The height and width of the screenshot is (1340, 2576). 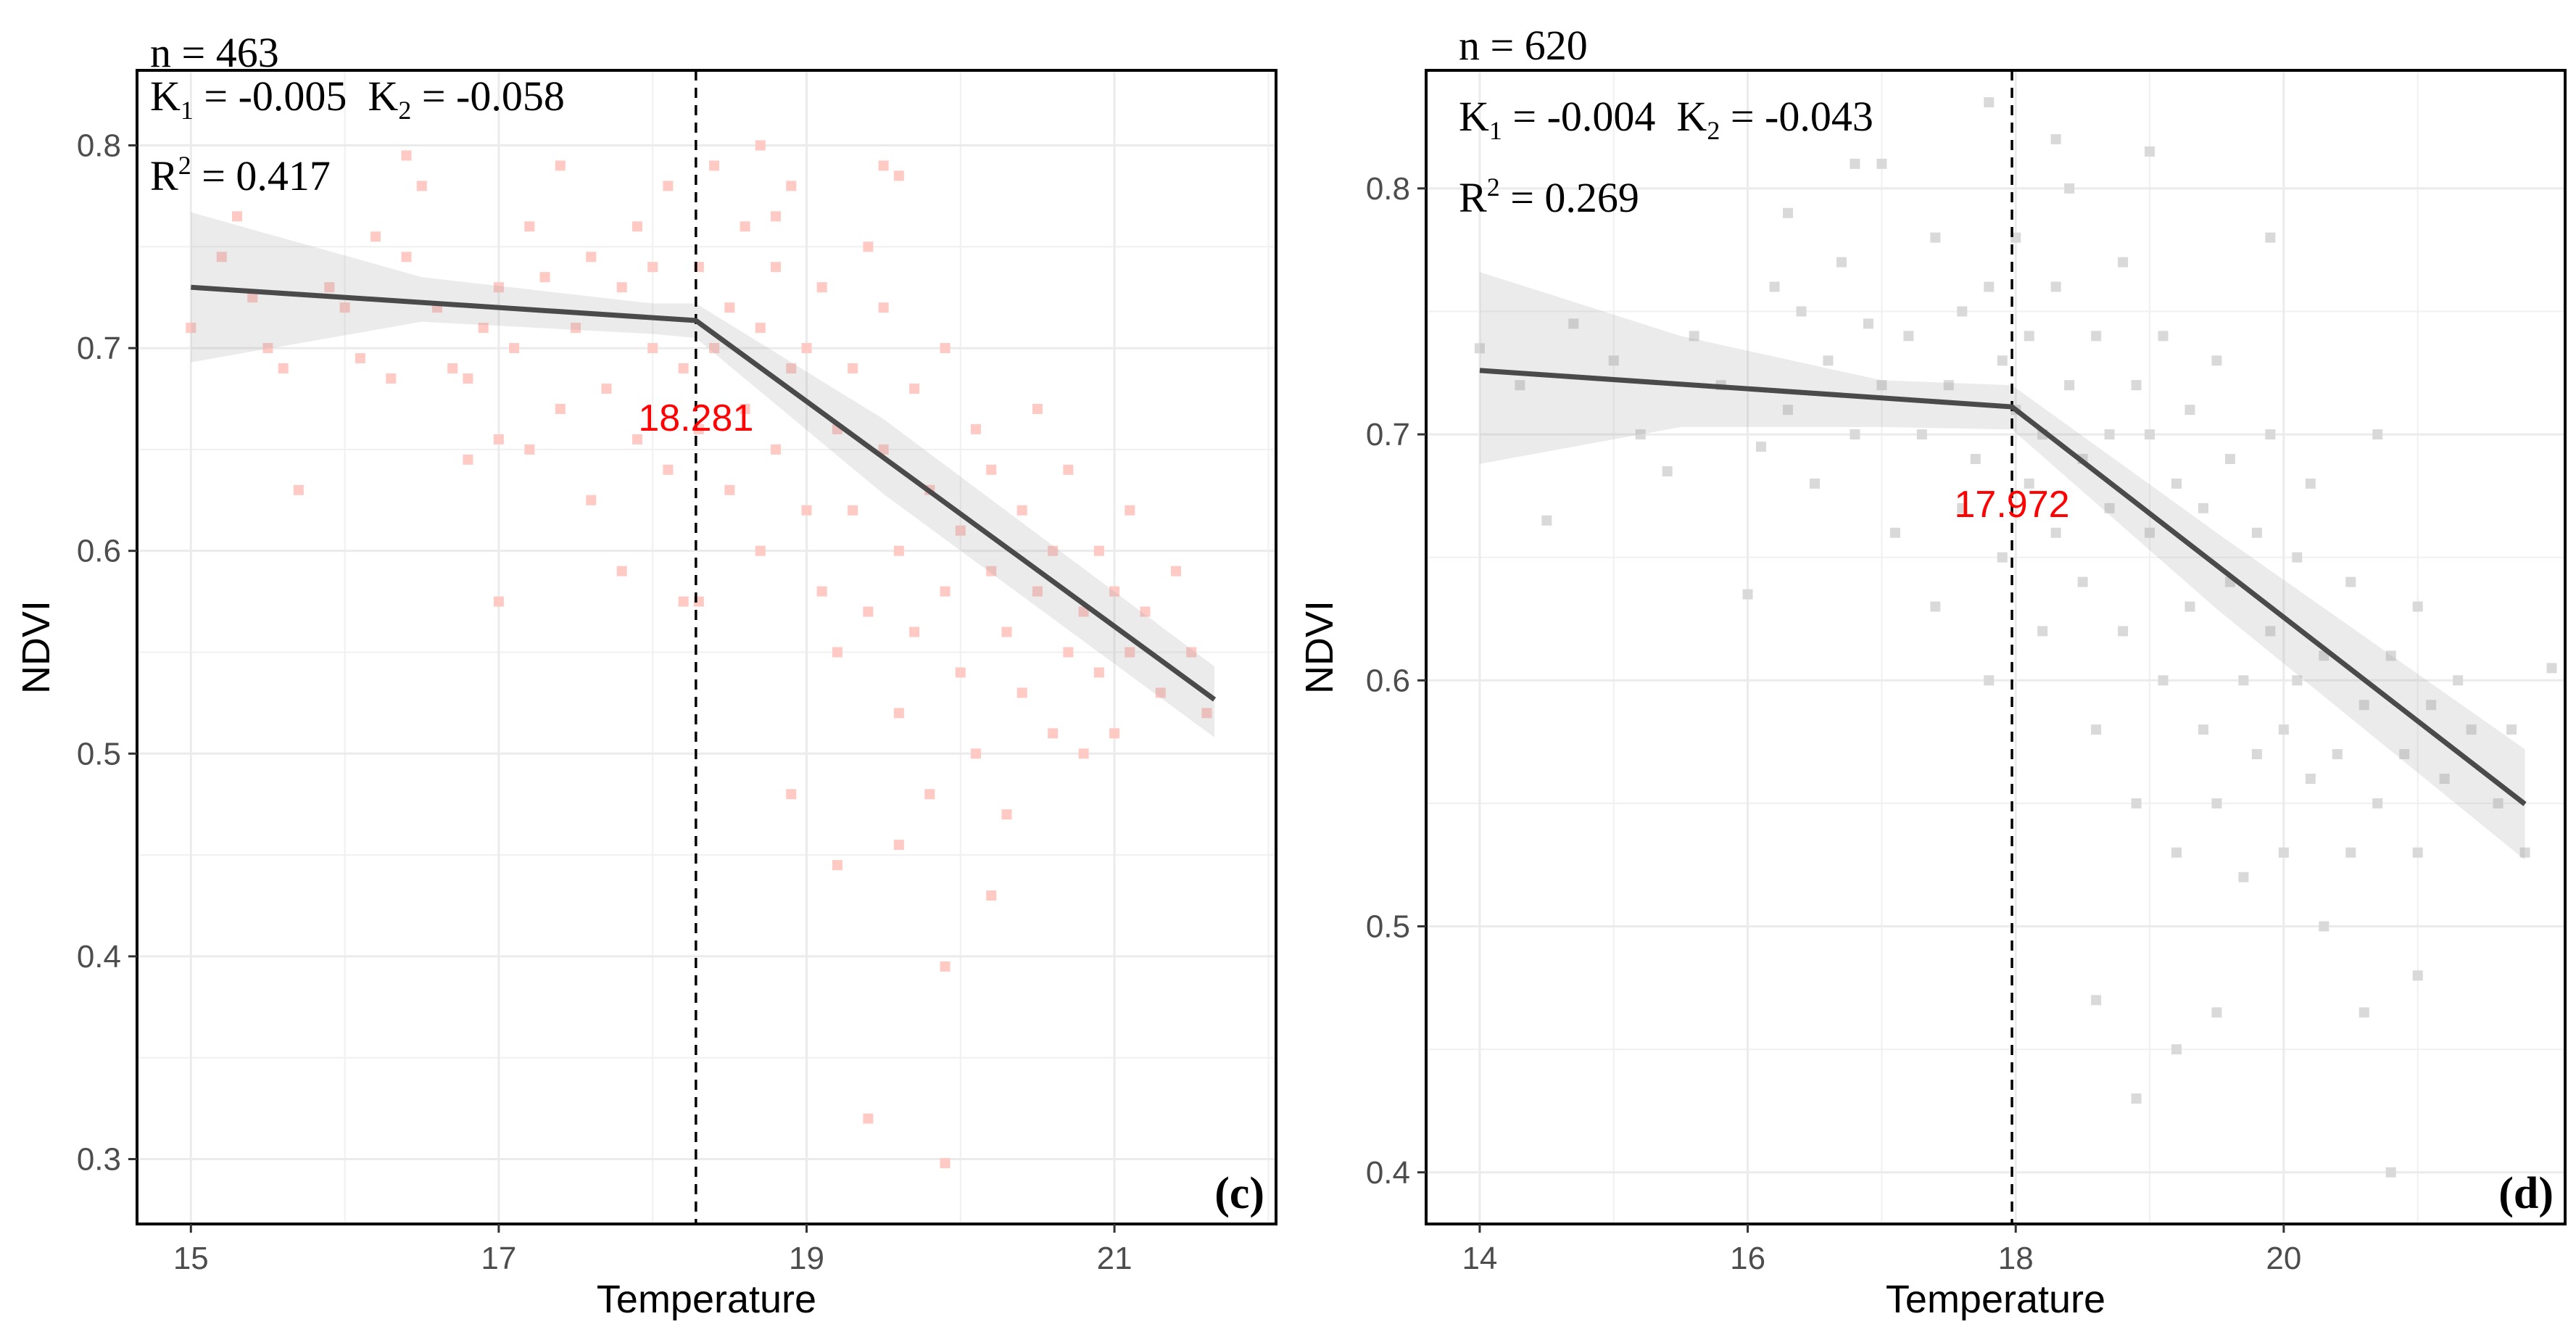 What do you see at coordinates (1747, 1259) in the screenshot?
I see `x-tick-label: 16` at bounding box center [1747, 1259].